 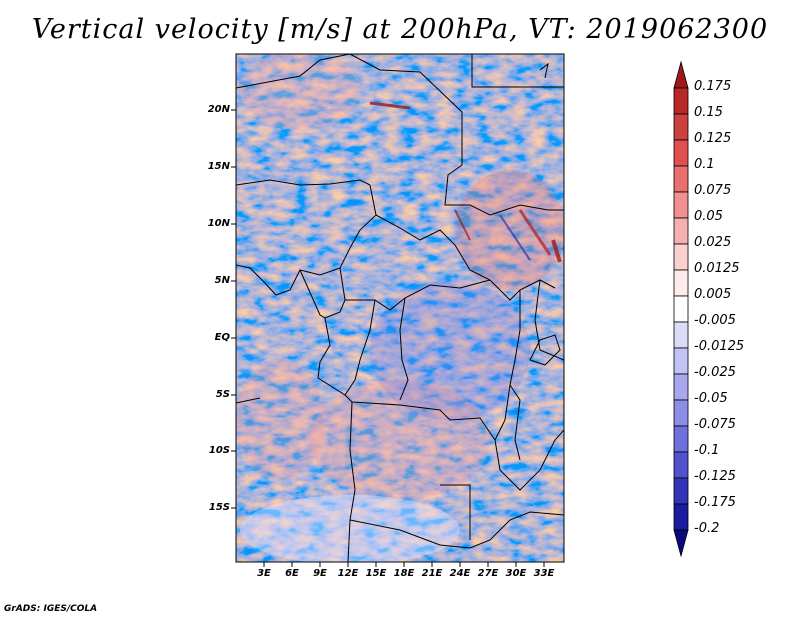 I want to click on colorbar-label: 0.075, so click(x=713, y=190).